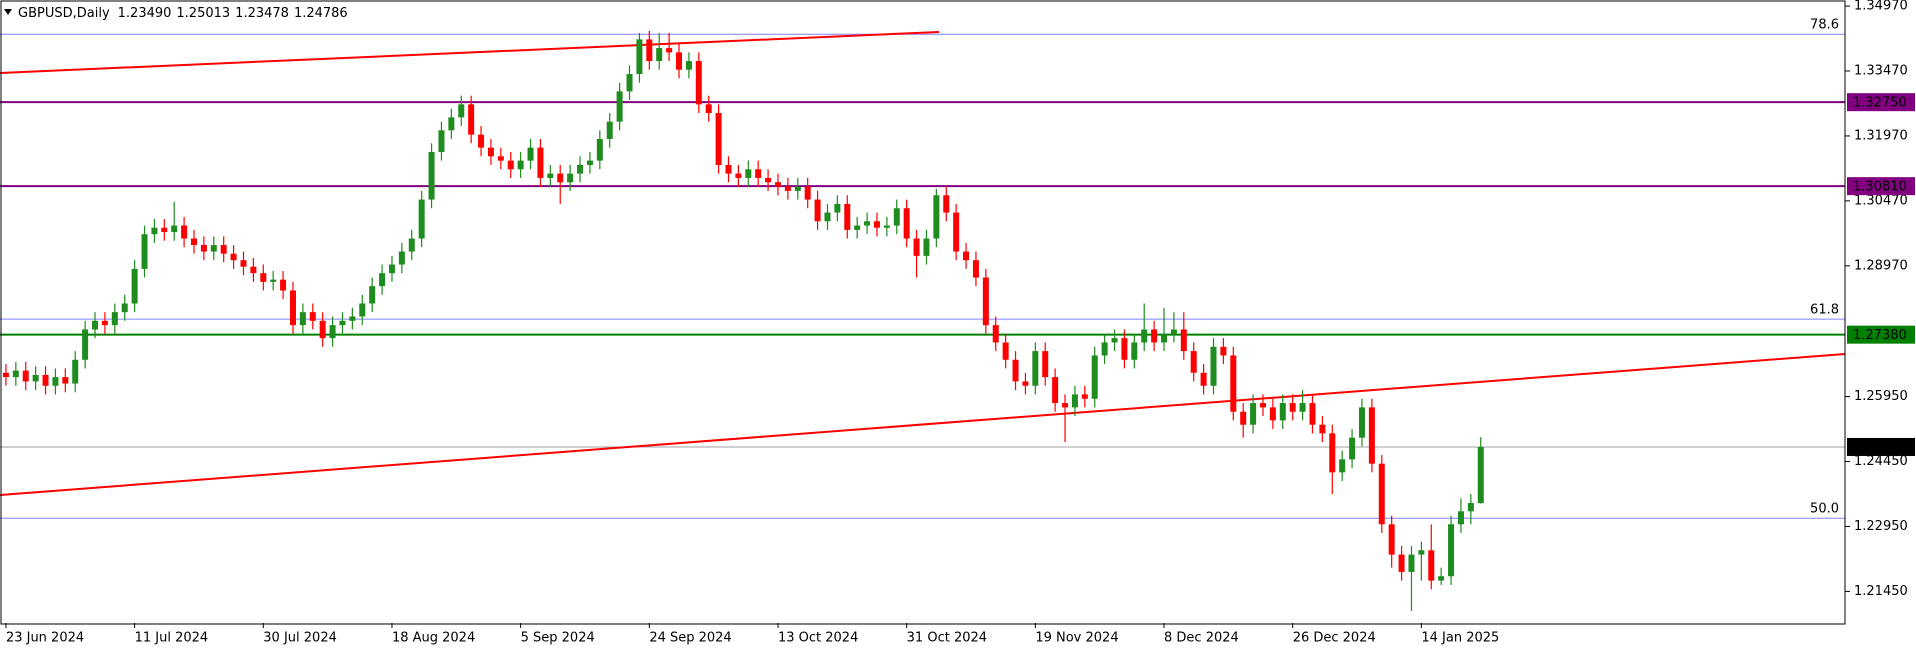 Image resolution: width=1916 pixels, height=652 pixels. What do you see at coordinates (145, 13) in the screenshot?
I see `open-label: 1.23490` at bounding box center [145, 13].